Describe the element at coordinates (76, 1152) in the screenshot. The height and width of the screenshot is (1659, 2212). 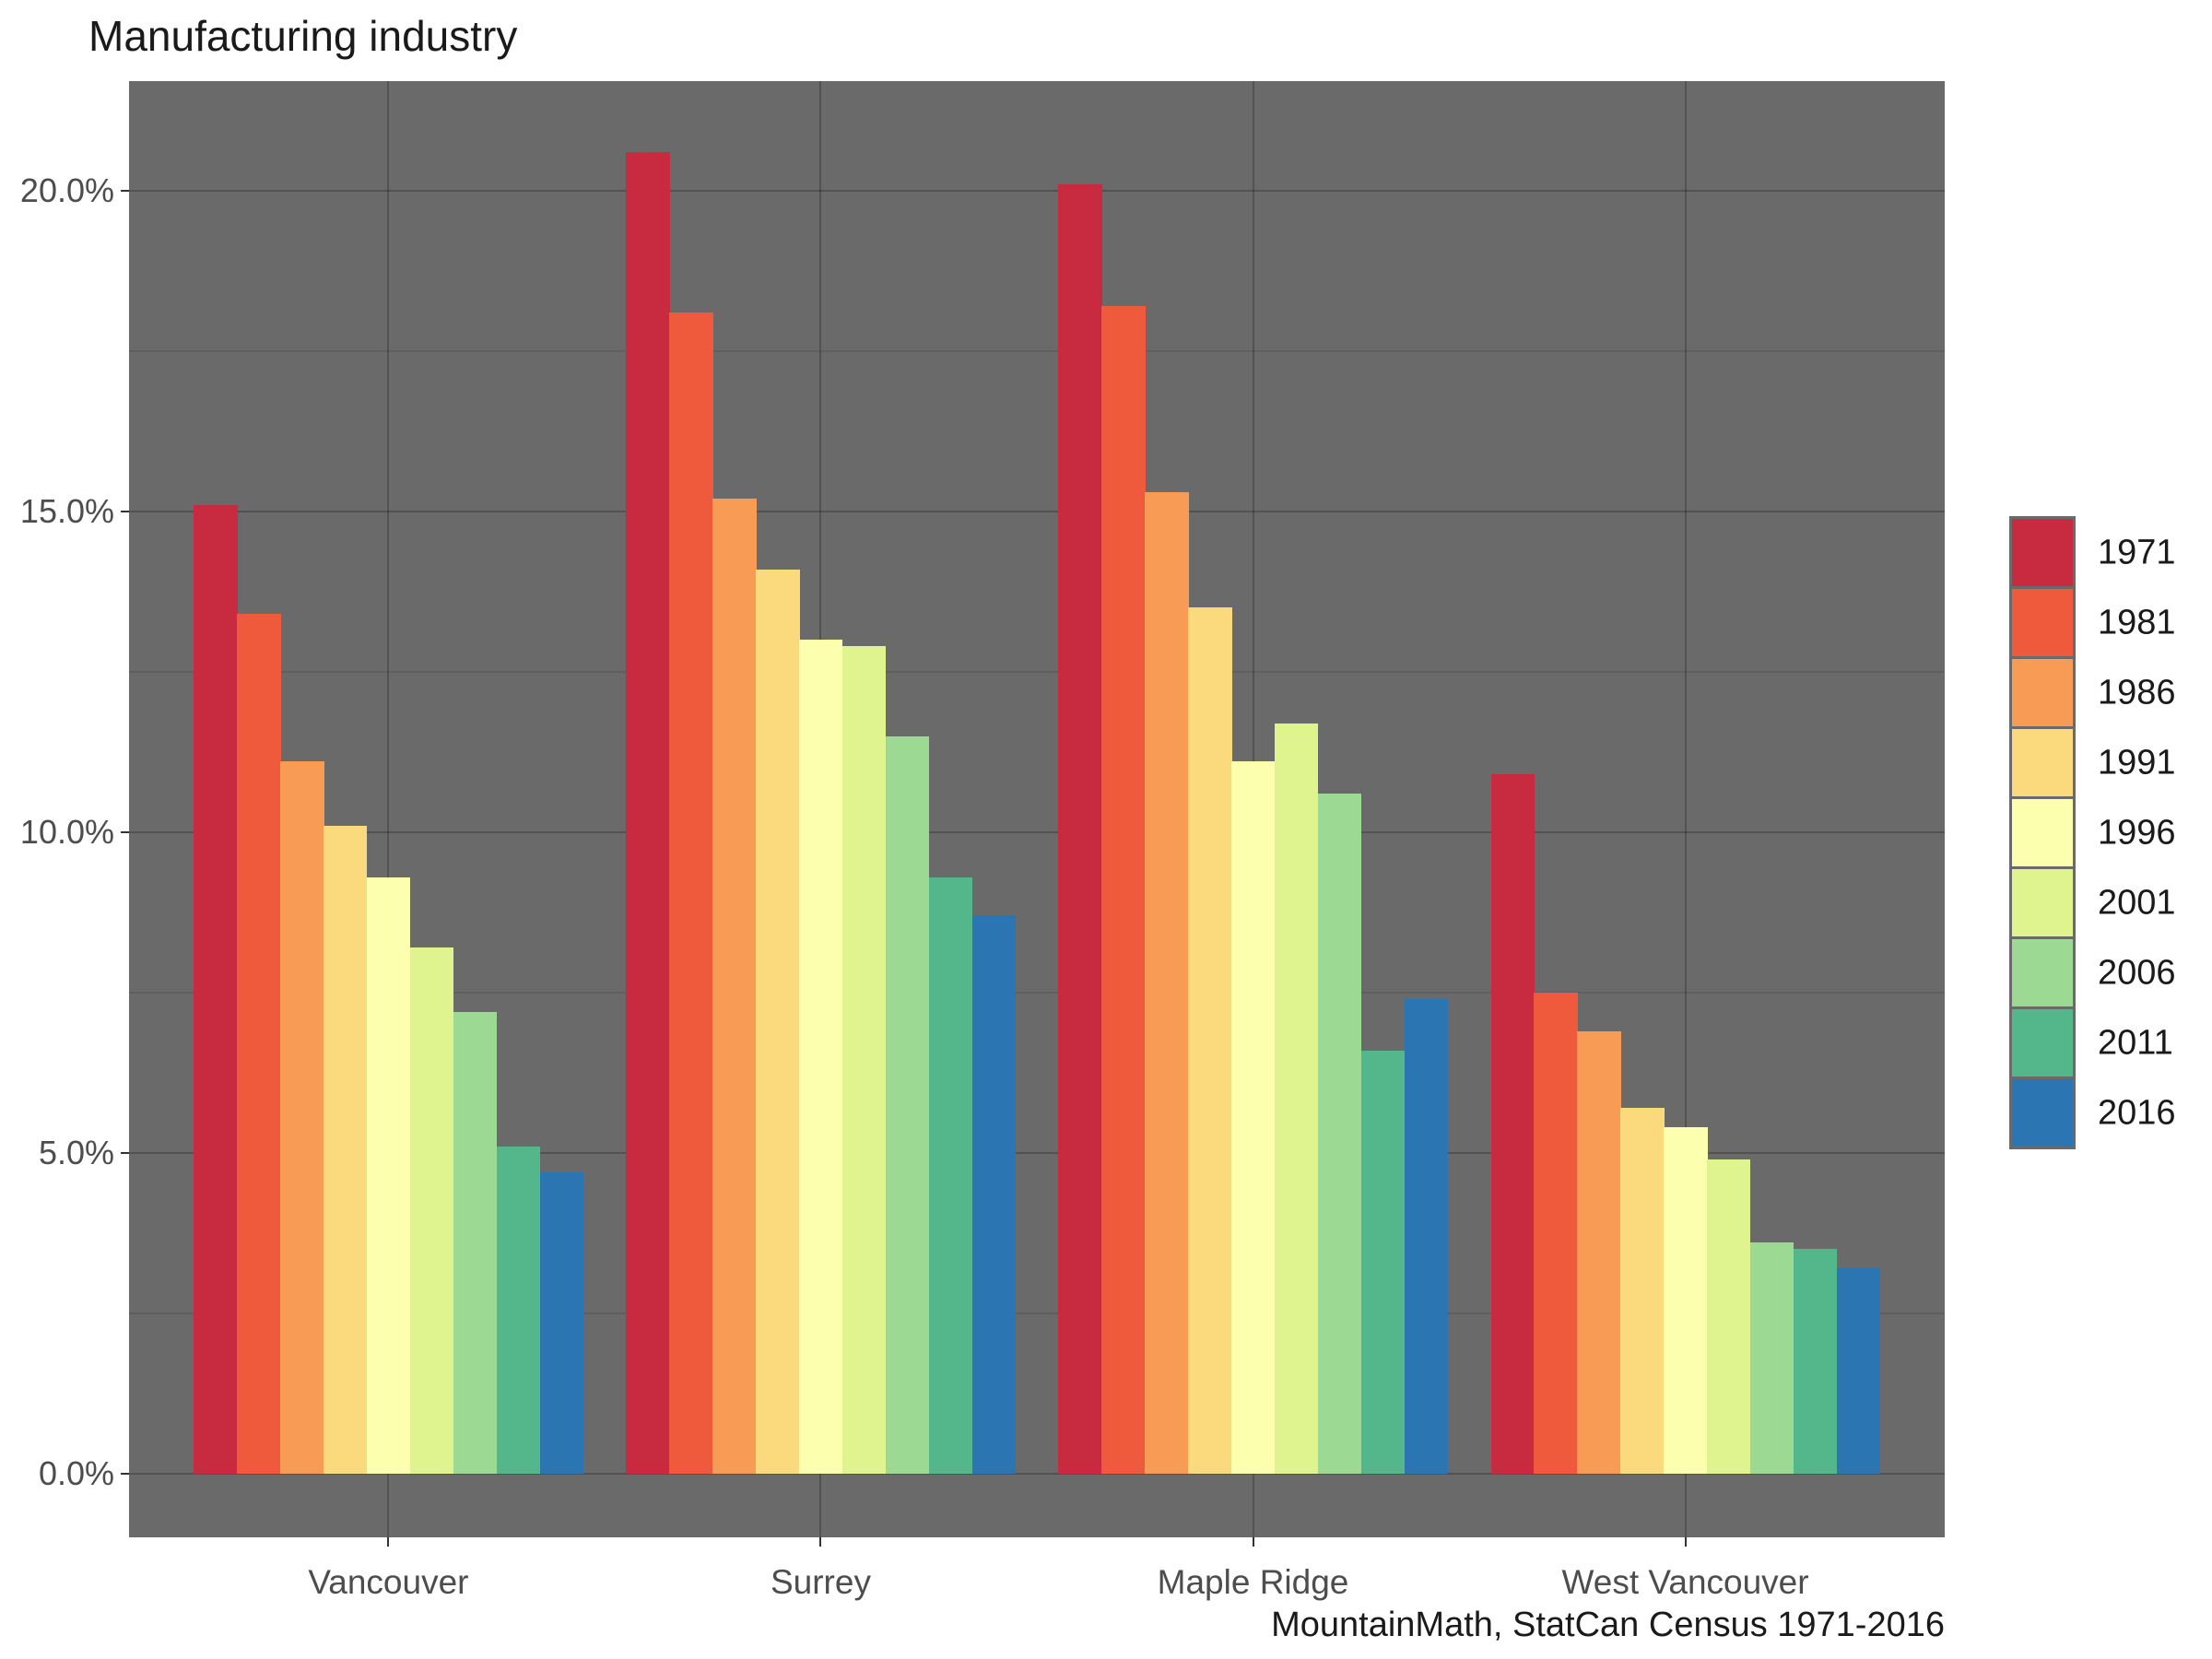
I see `y-tick-label-5.0%: 5.0%` at that location.